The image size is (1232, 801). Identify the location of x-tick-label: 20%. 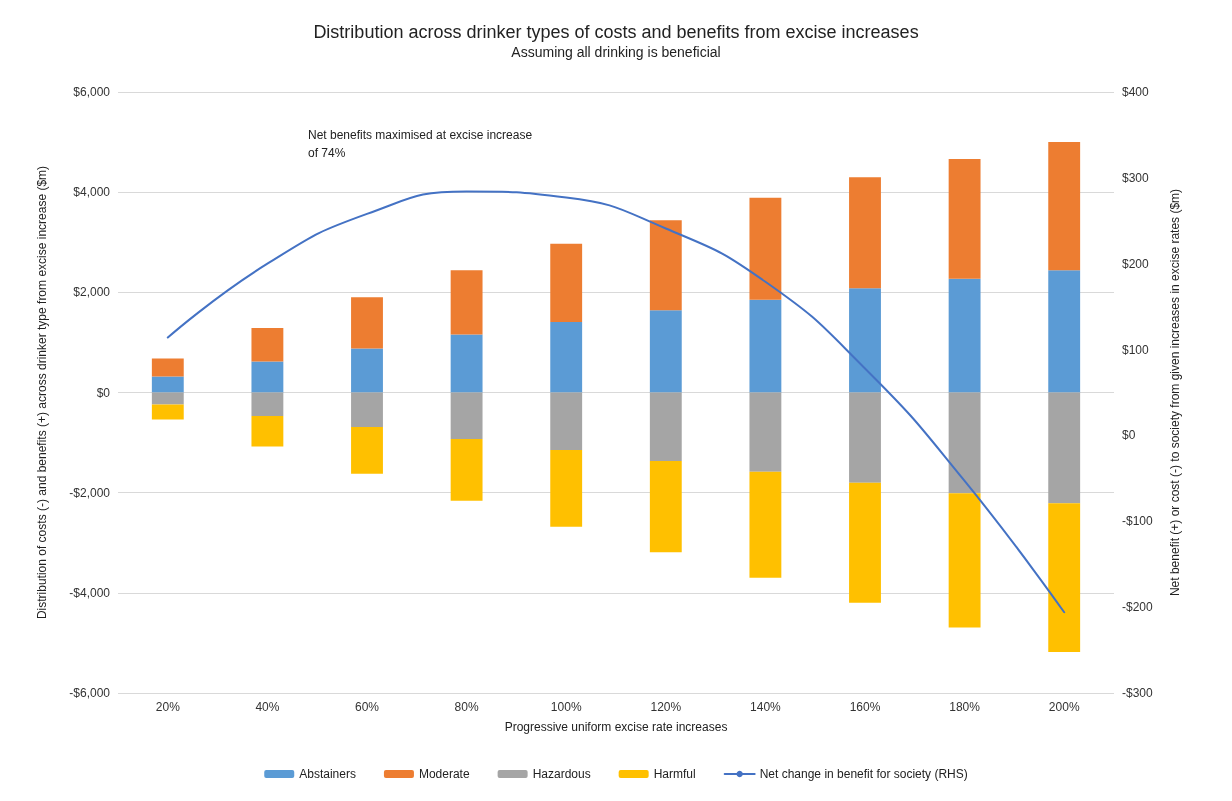
(168, 707).